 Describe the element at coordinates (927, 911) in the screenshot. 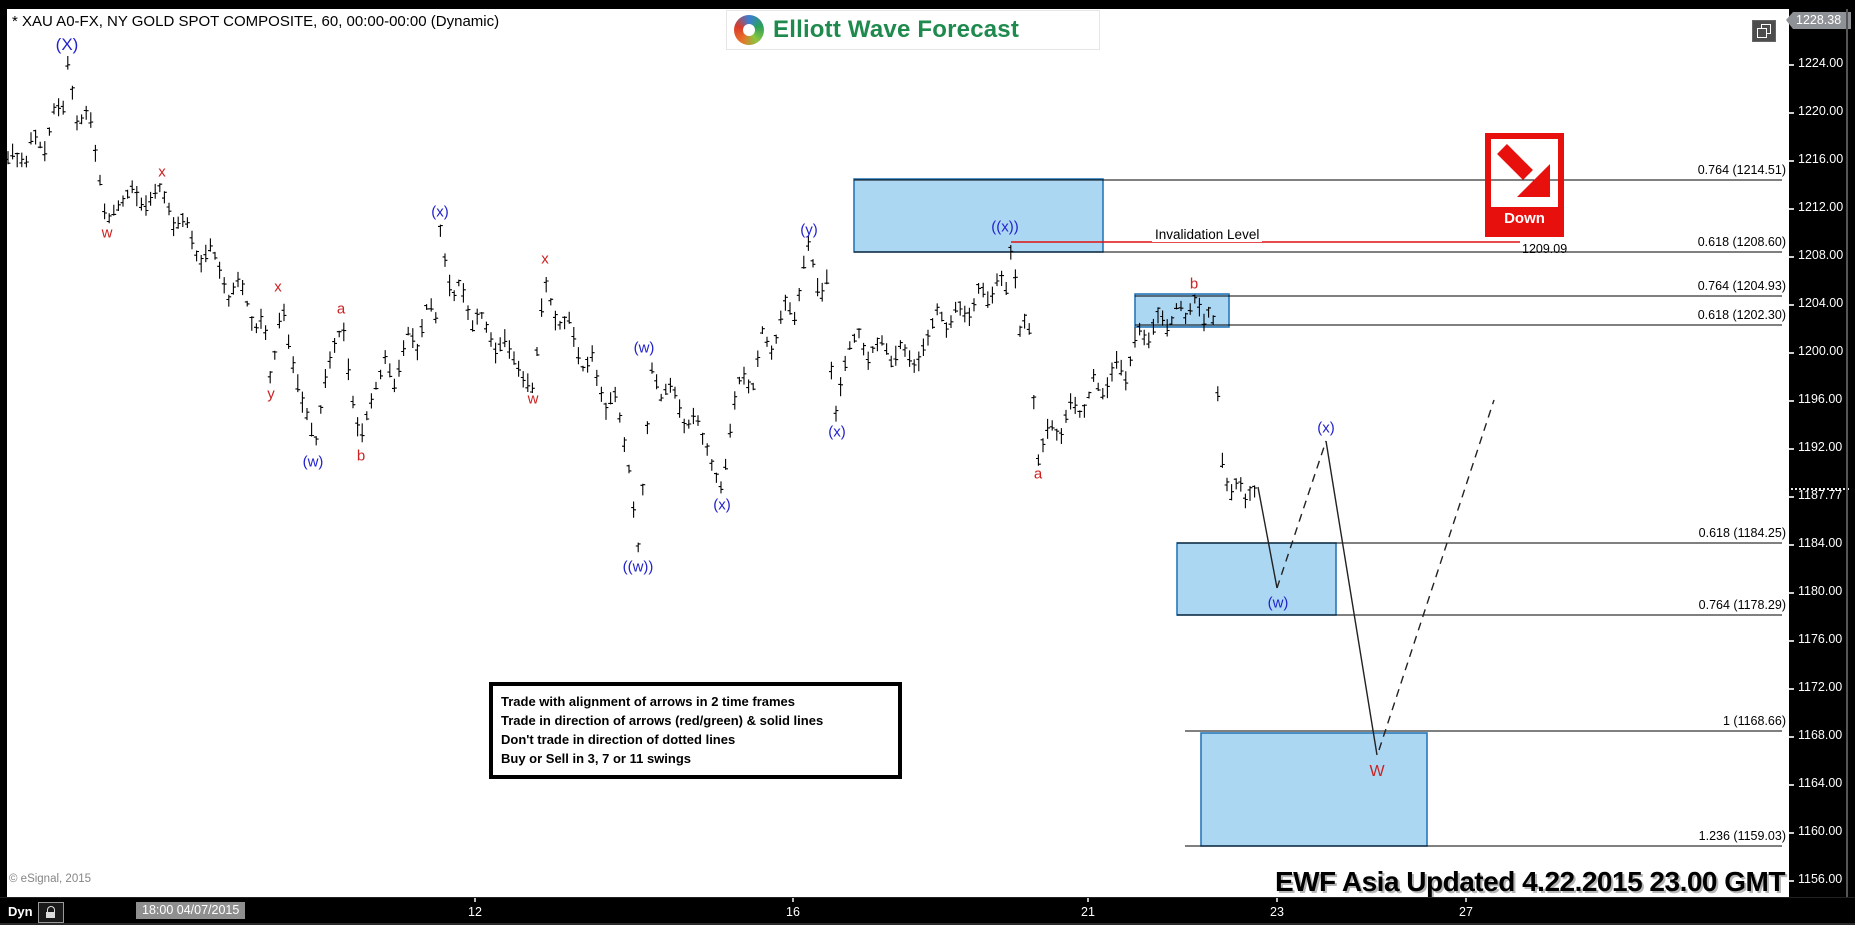

I see `time-axis-toolbar: Dyn 18:00 04/07/2015 12 16 21 23 27` at that location.